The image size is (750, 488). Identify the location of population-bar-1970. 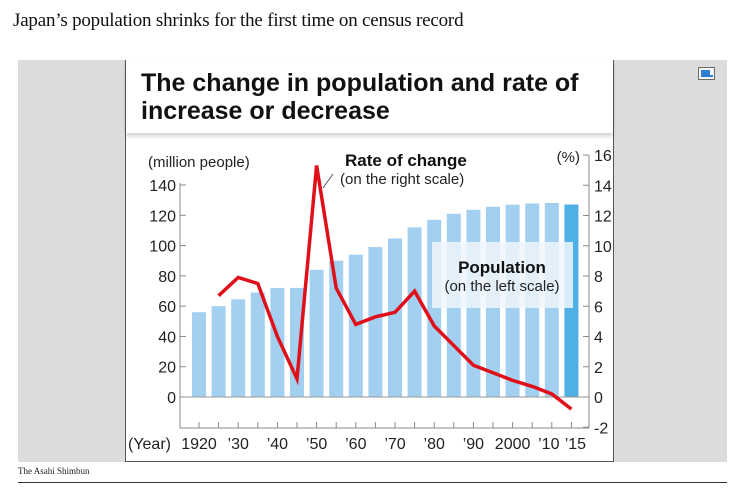
(395, 317).